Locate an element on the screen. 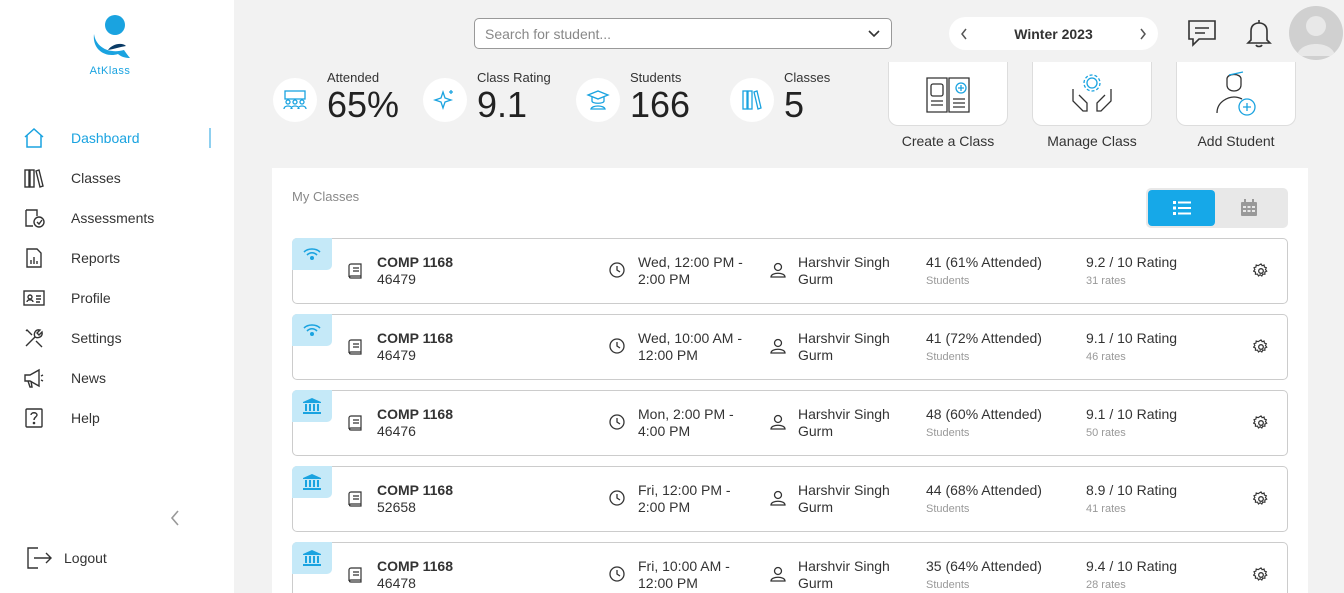 The width and height of the screenshot is (1344, 593). sidebar-item-profile: Profile is located at coordinates (117, 298).